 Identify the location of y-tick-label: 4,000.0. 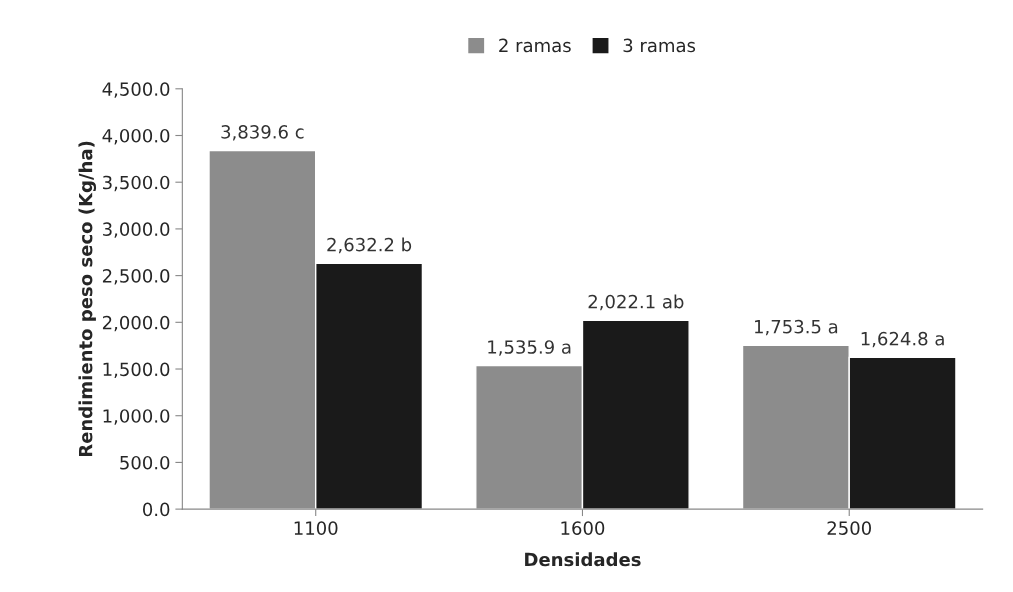
(136, 136).